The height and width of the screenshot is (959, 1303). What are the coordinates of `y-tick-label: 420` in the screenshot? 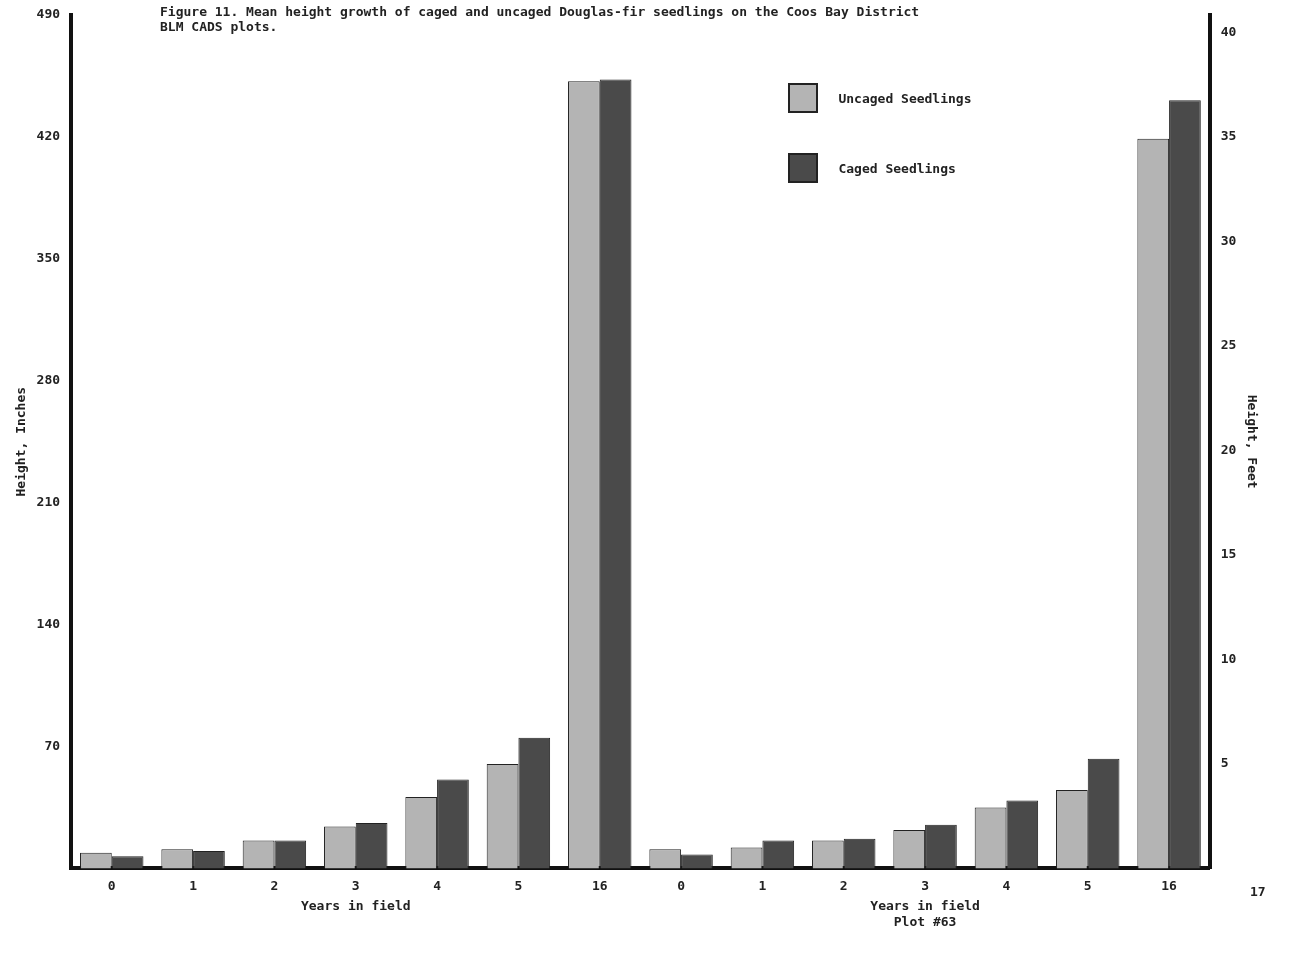 It's located at (48, 136).